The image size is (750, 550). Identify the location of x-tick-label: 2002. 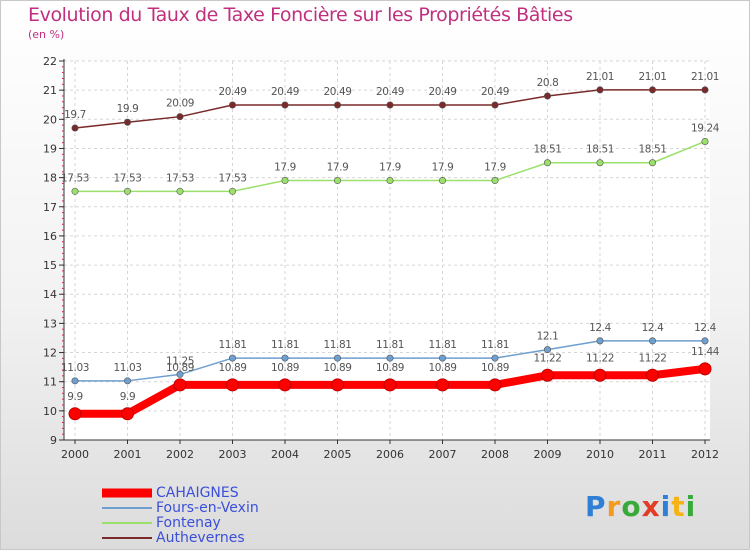
(180, 454).